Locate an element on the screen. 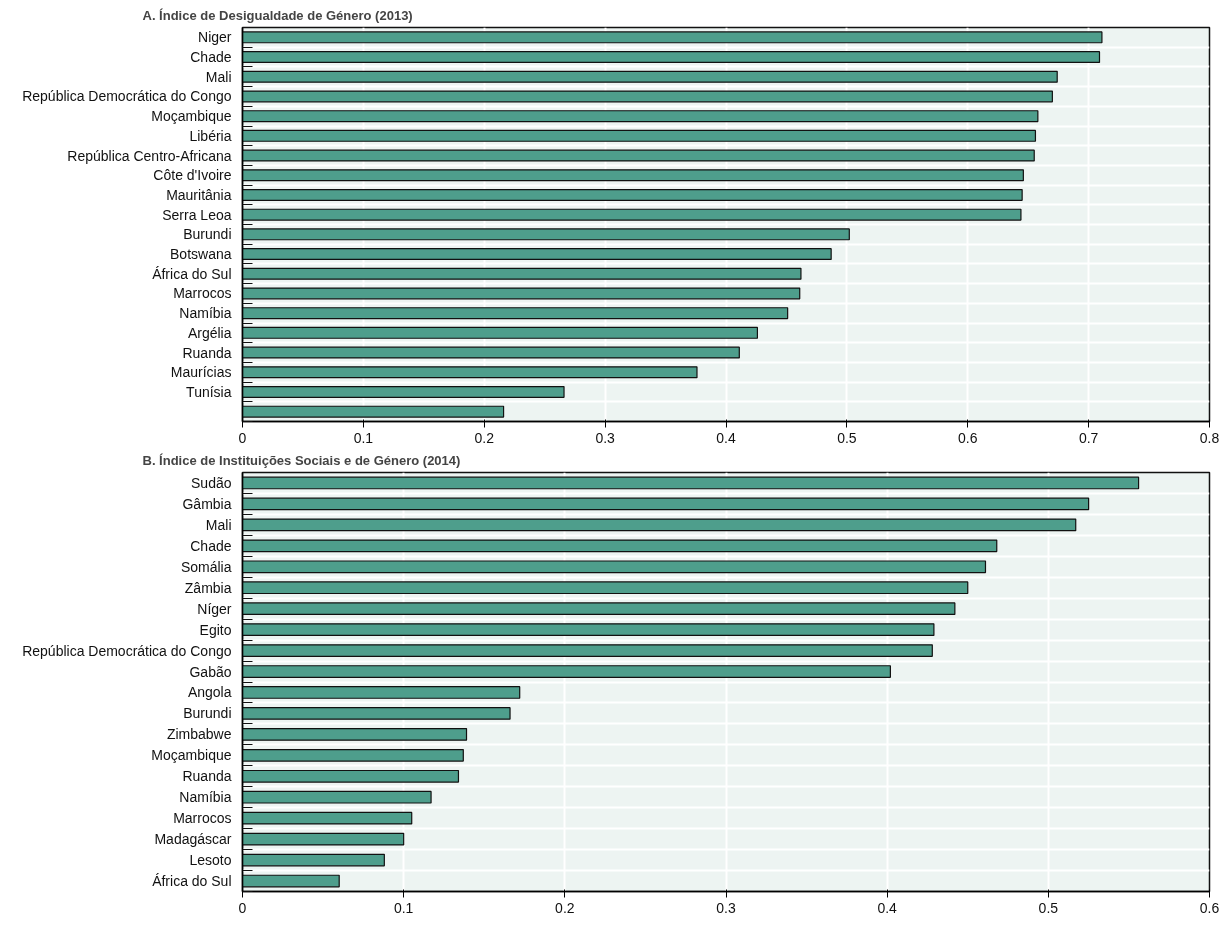  y-tick-label: Argélia is located at coordinates (209, 332).